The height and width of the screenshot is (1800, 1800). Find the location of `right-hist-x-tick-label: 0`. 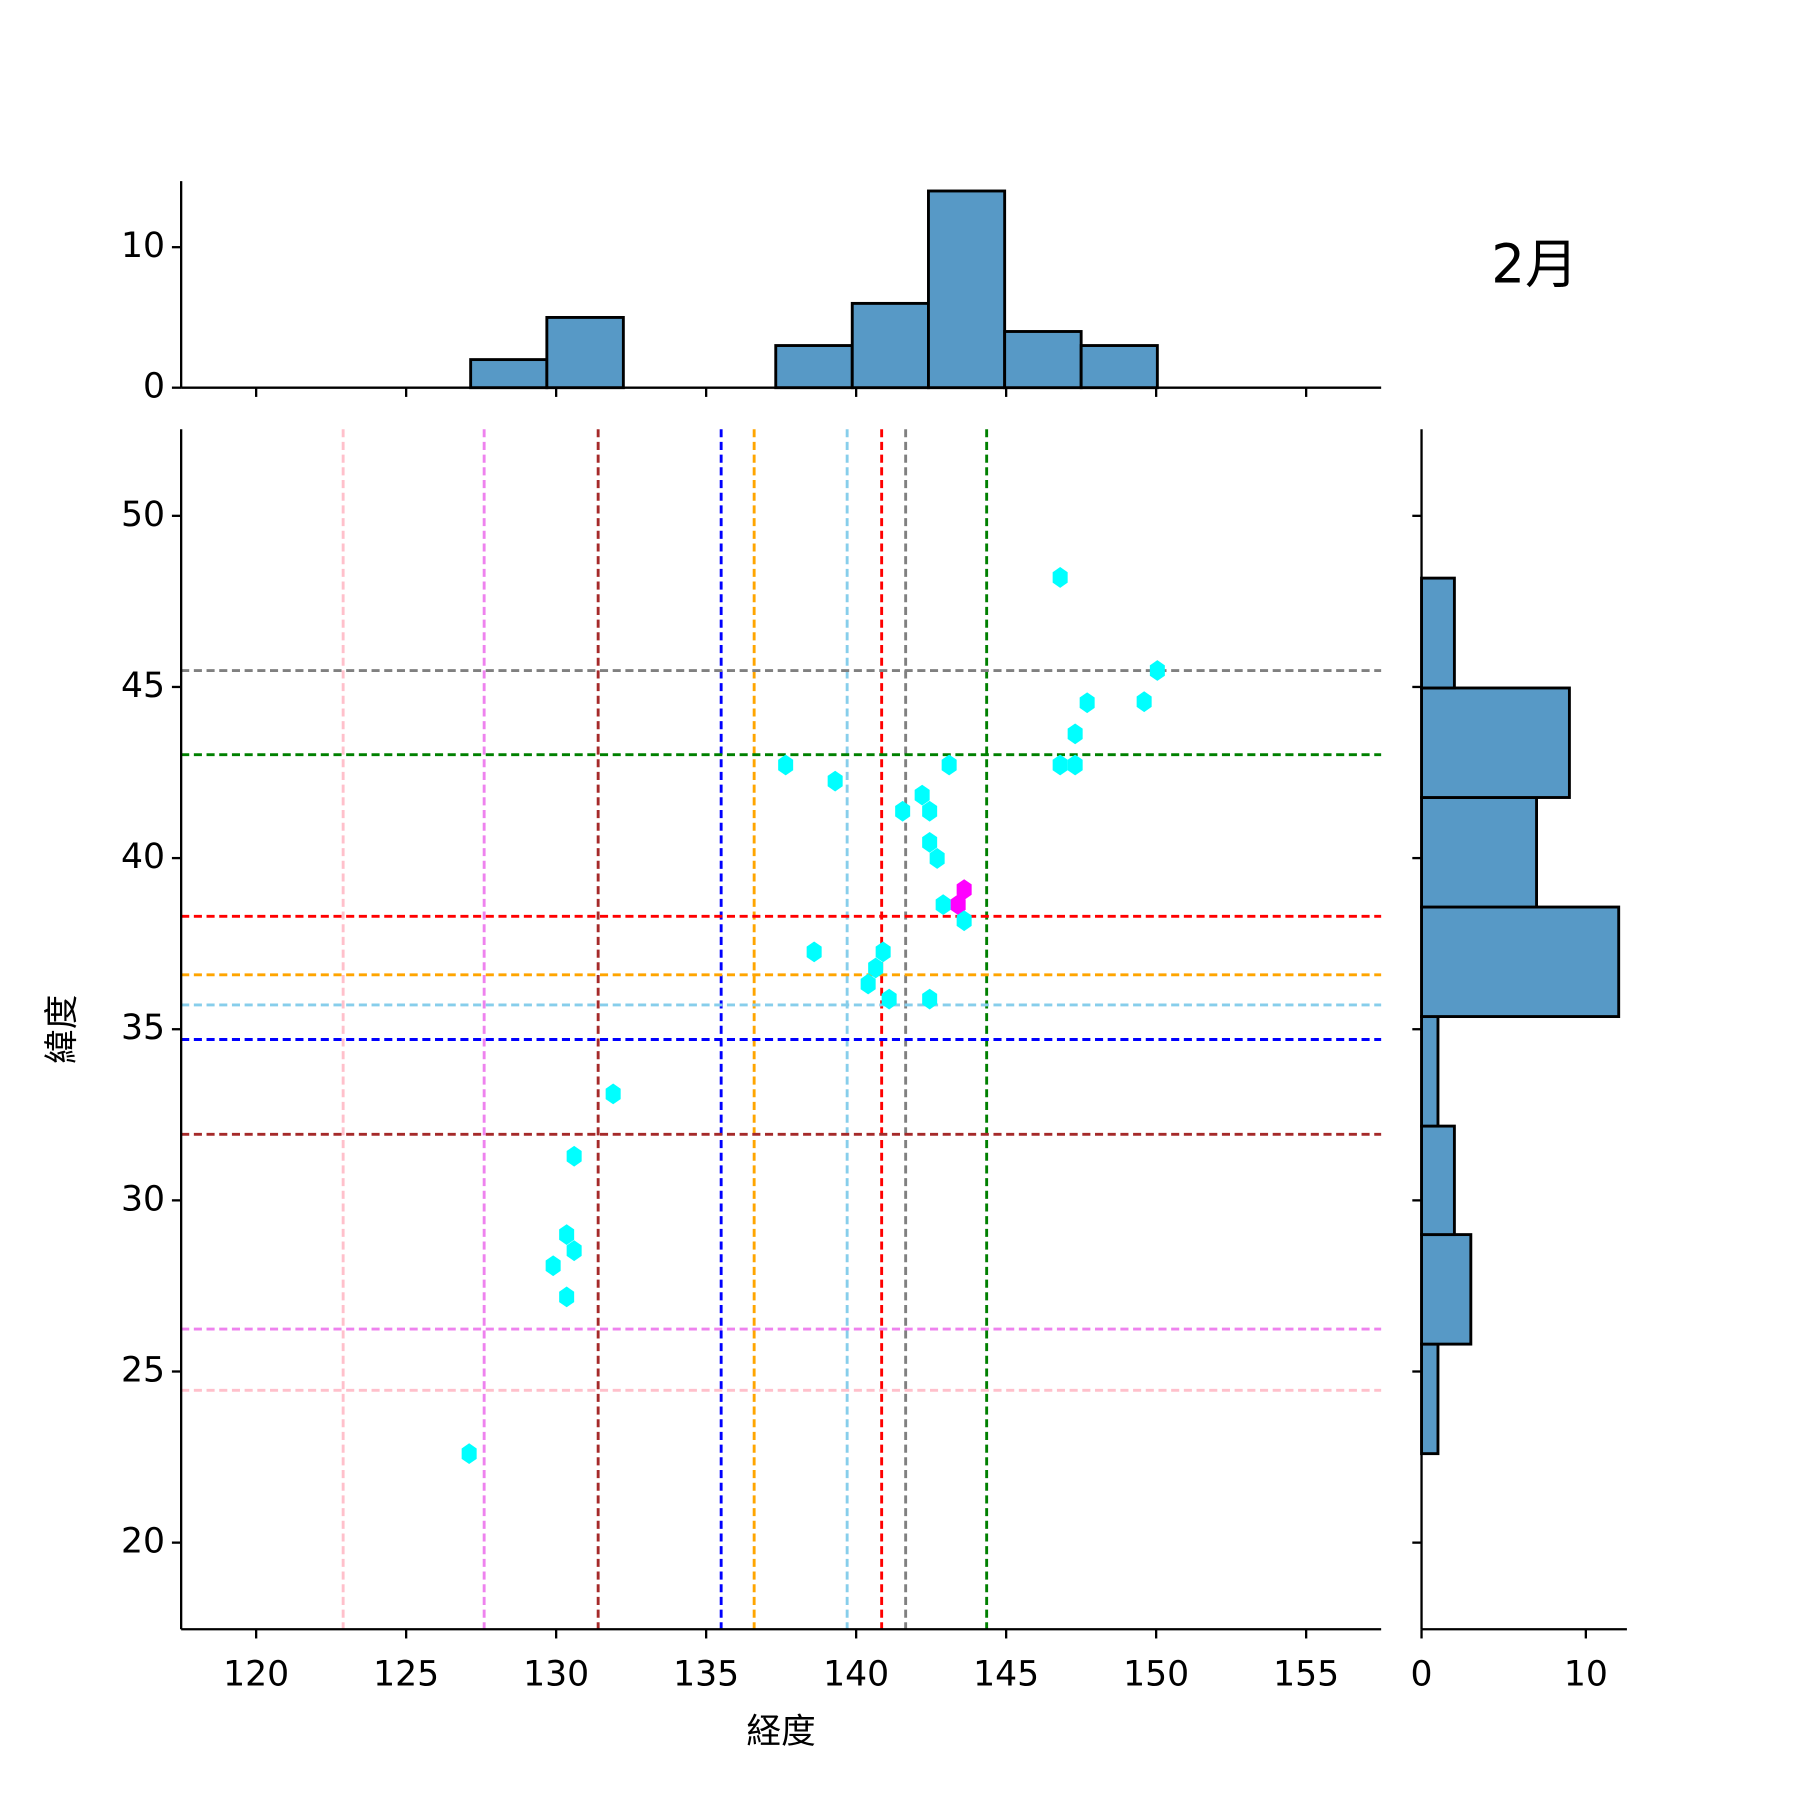

right-hist-x-tick-label: 0 is located at coordinates (1422, 1674).